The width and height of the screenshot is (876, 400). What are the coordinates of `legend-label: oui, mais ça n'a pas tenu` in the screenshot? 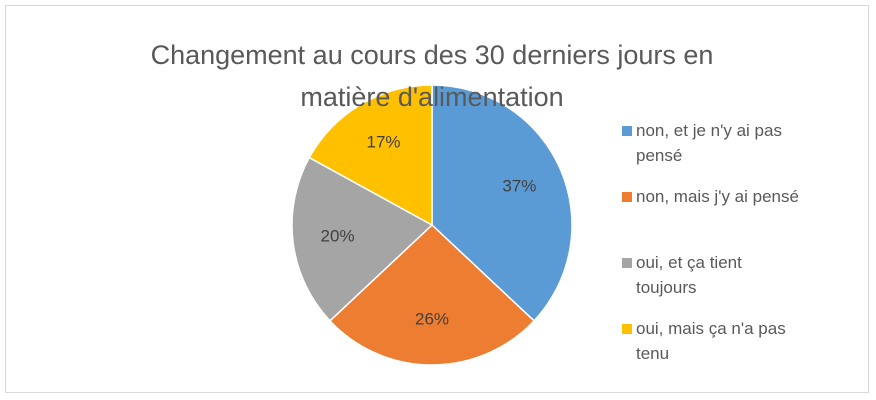 It's located at (711, 341).